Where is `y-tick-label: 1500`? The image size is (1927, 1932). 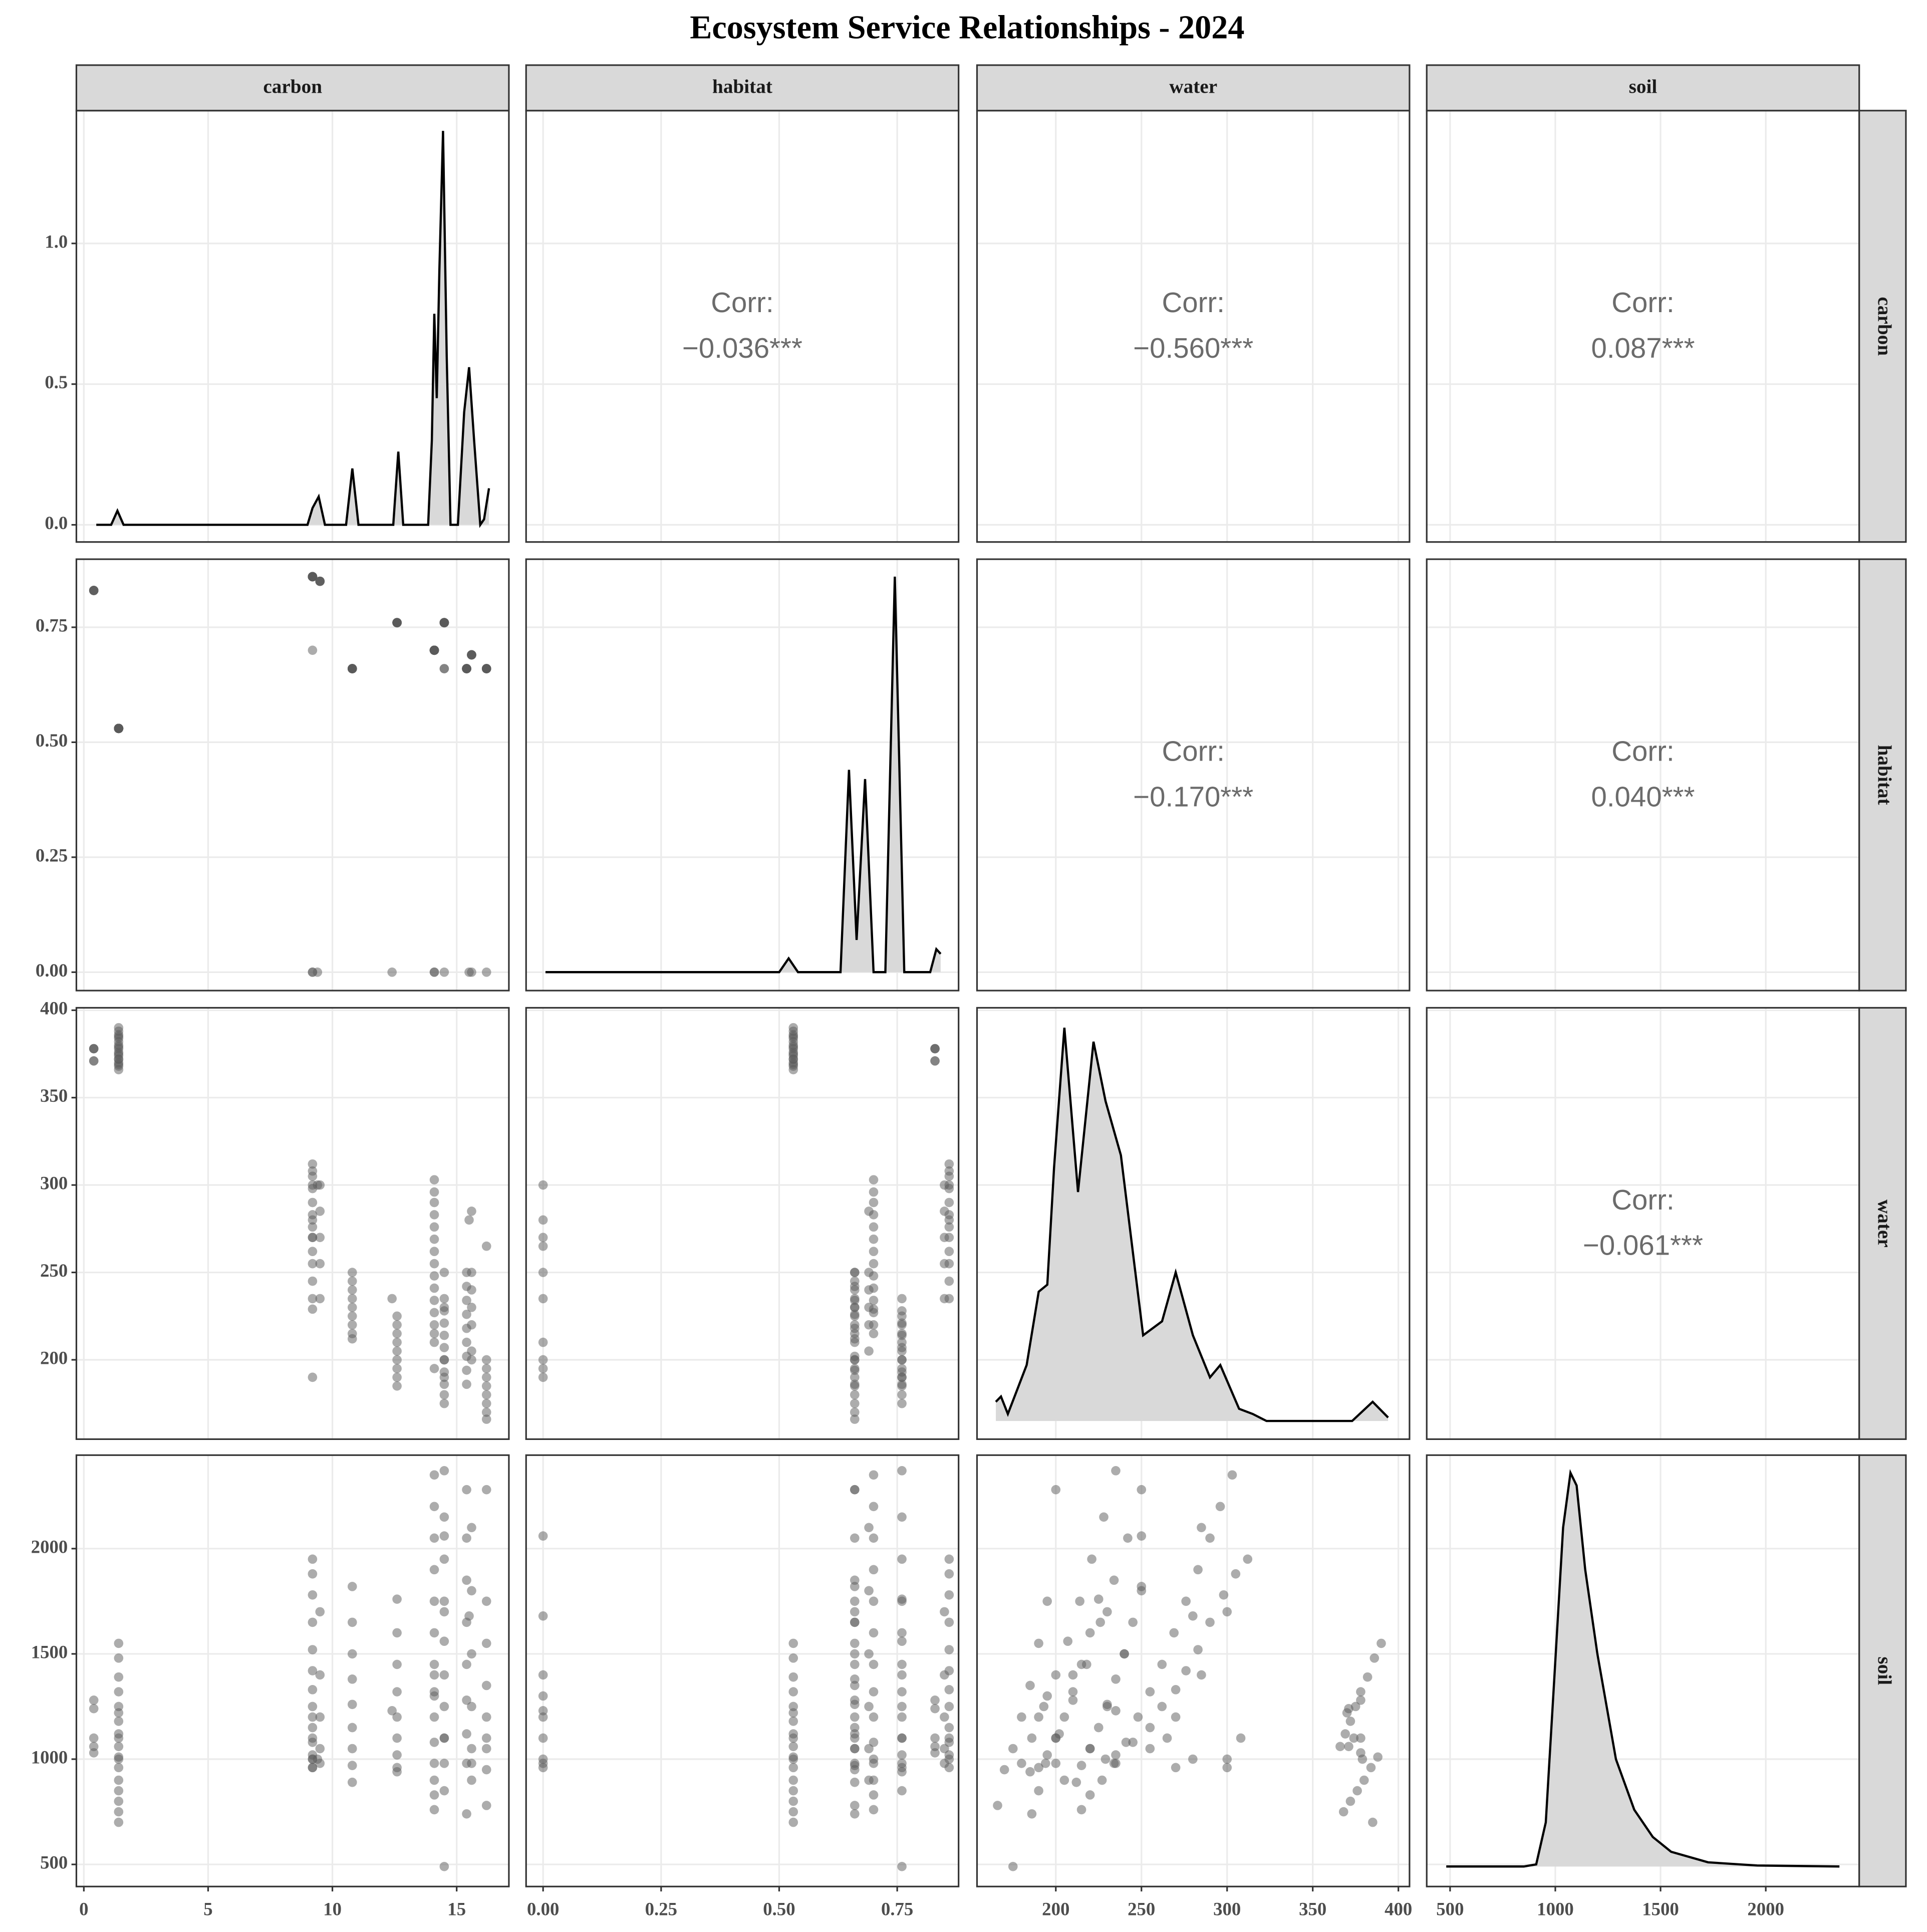
y-tick-label: 1500 is located at coordinates (49, 1651).